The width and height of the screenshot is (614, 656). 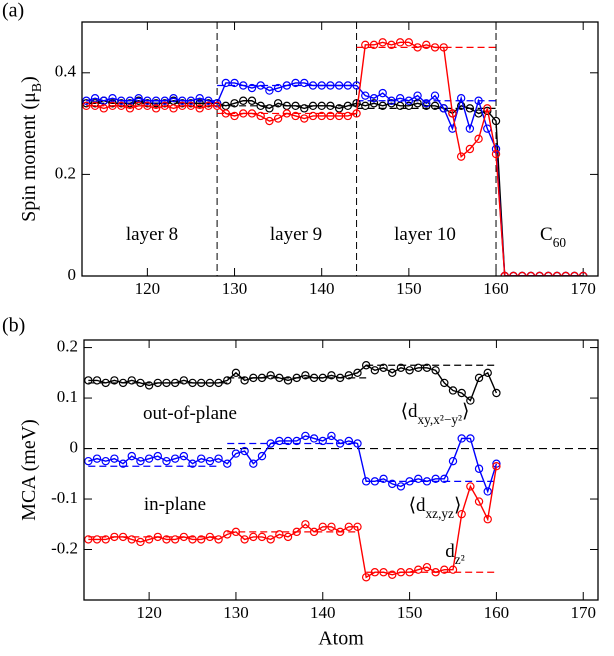 What do you see at coordinates (583, 288) in the screenshot?
I see `x-tick-label: 170` at bounding box center [583, 288].